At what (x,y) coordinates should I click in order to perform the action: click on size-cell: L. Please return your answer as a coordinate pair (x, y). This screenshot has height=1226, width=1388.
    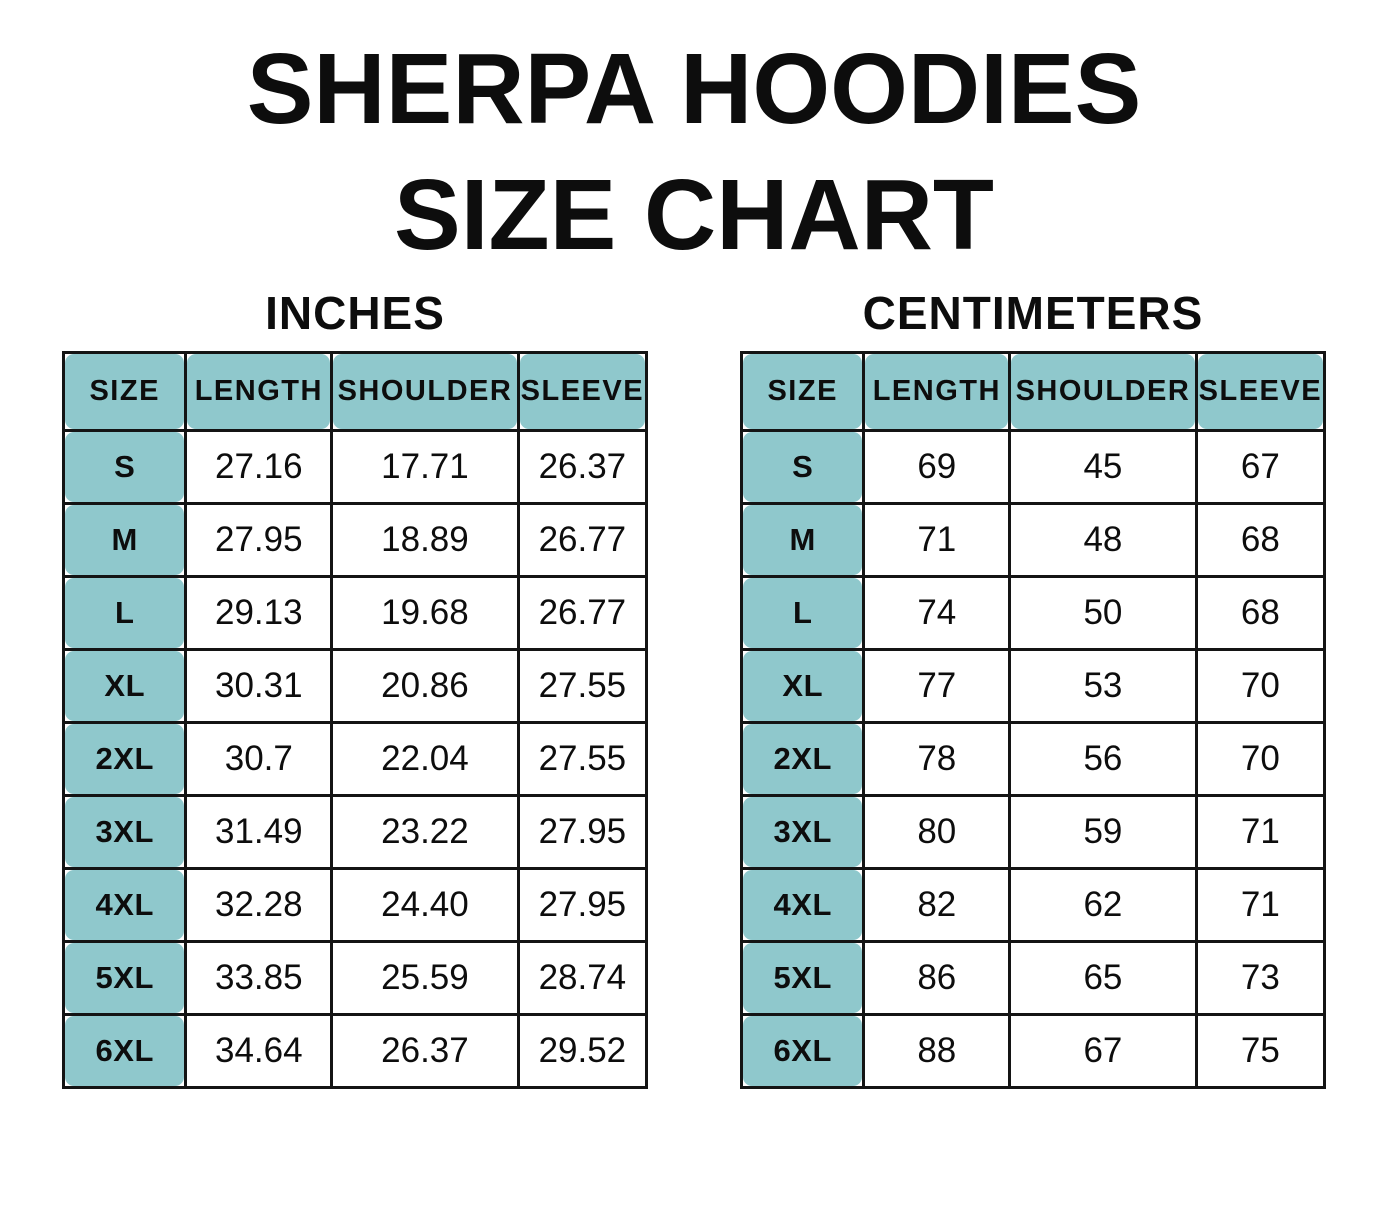
    Looking at the image, I should click on (124, 612).